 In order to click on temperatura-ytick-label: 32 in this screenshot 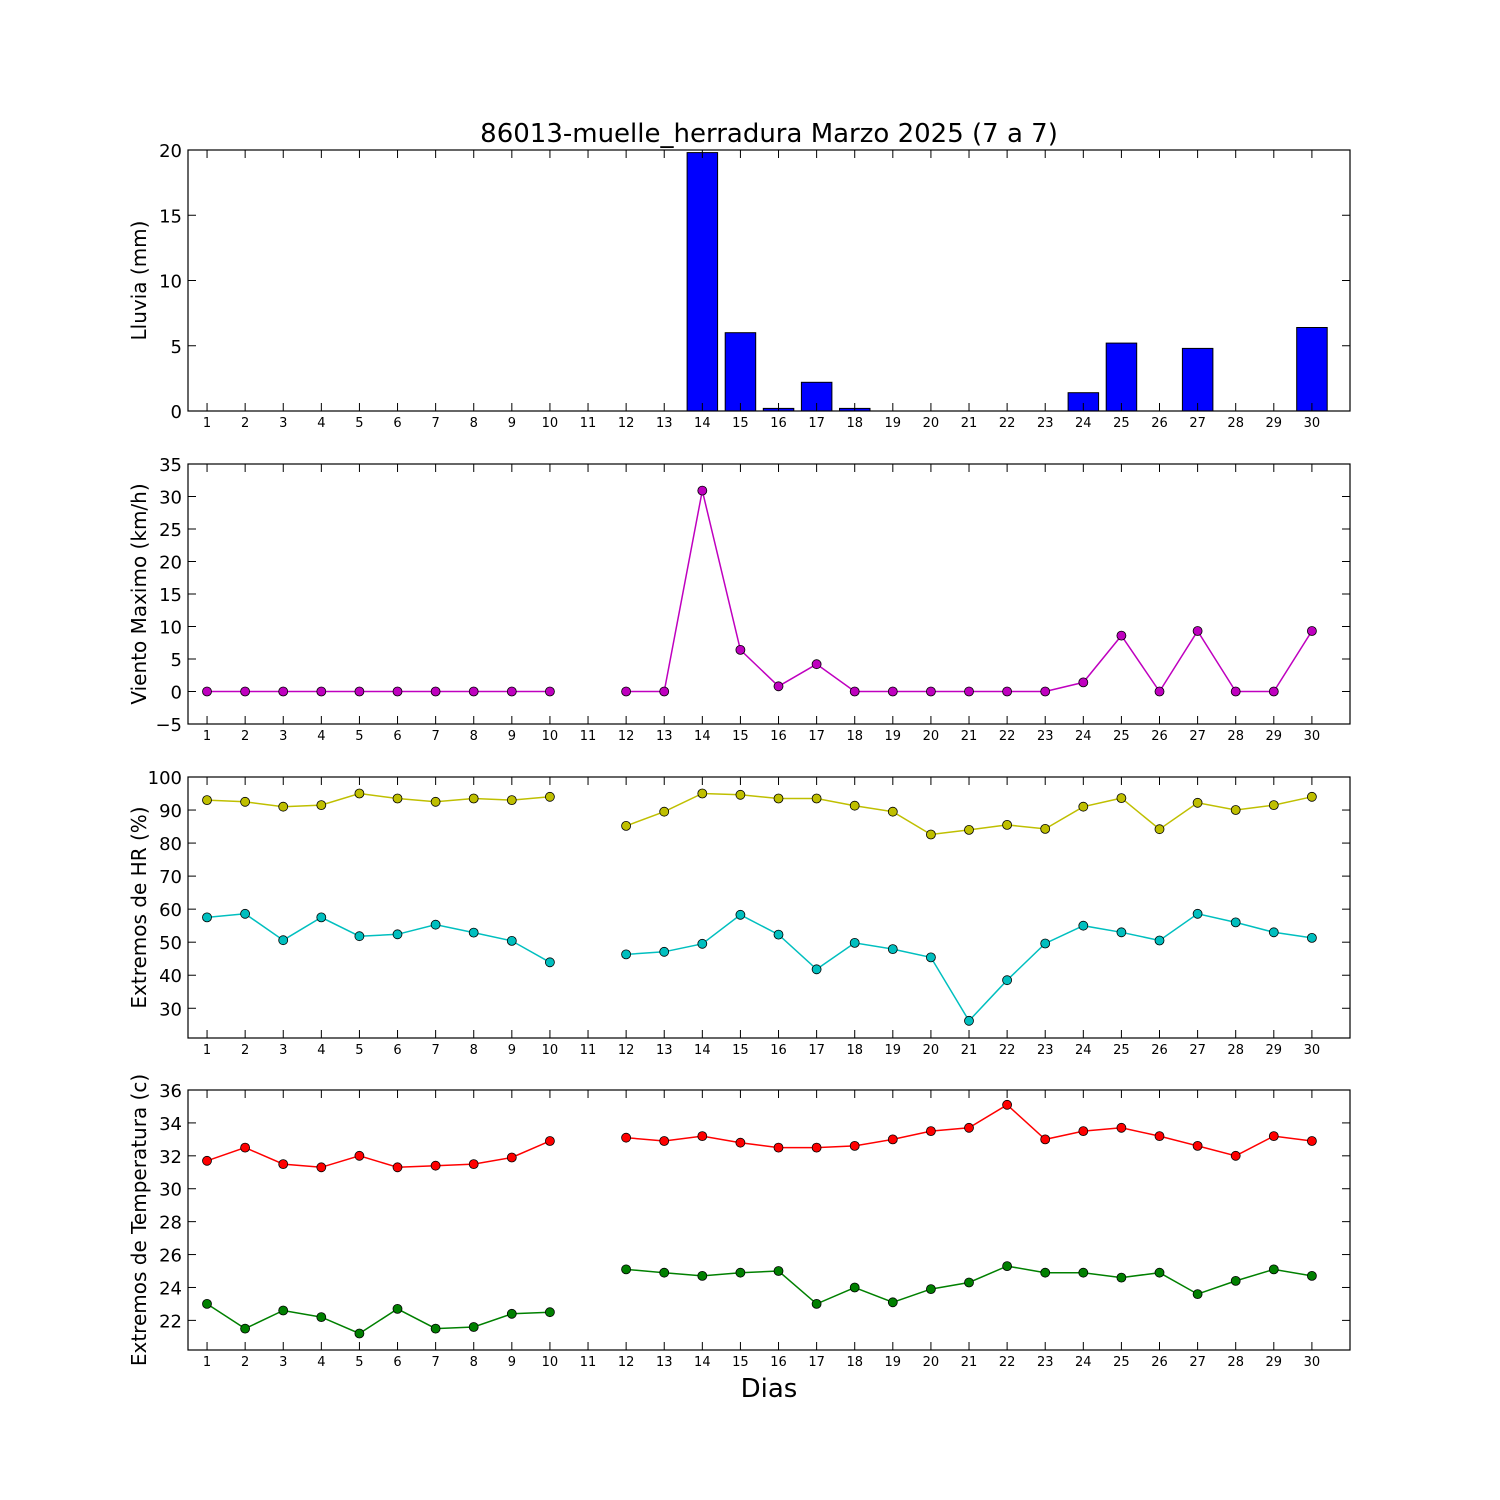, I will do `click(170, 1157)`.